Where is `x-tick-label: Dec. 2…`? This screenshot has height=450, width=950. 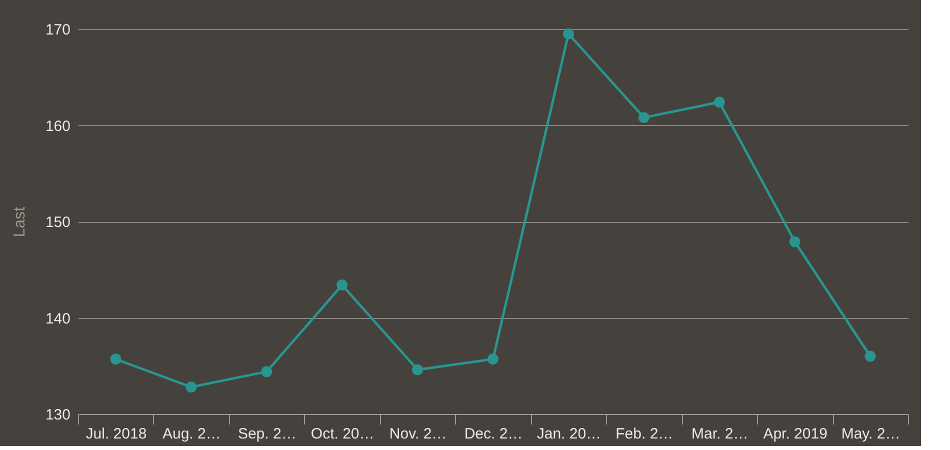
x-tick-label: Dec. 2… is located at coordinates (493, 434).